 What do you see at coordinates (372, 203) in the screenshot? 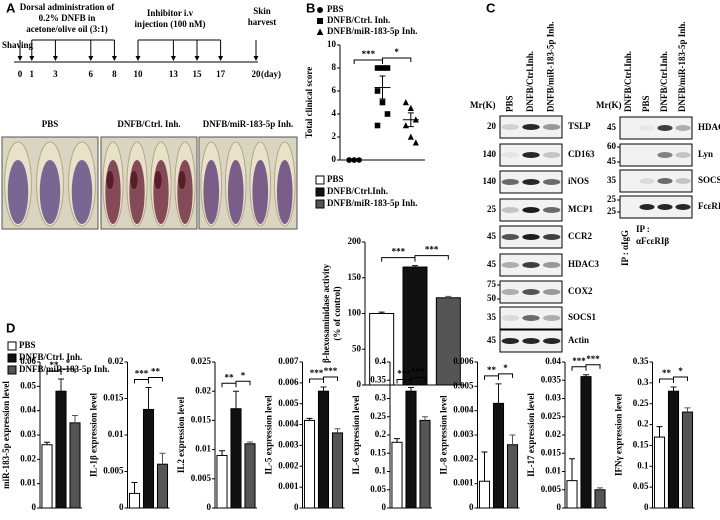
I see `legend-label: DNFB/miR-183-5p Inh.` at bounding box center [372, 203].